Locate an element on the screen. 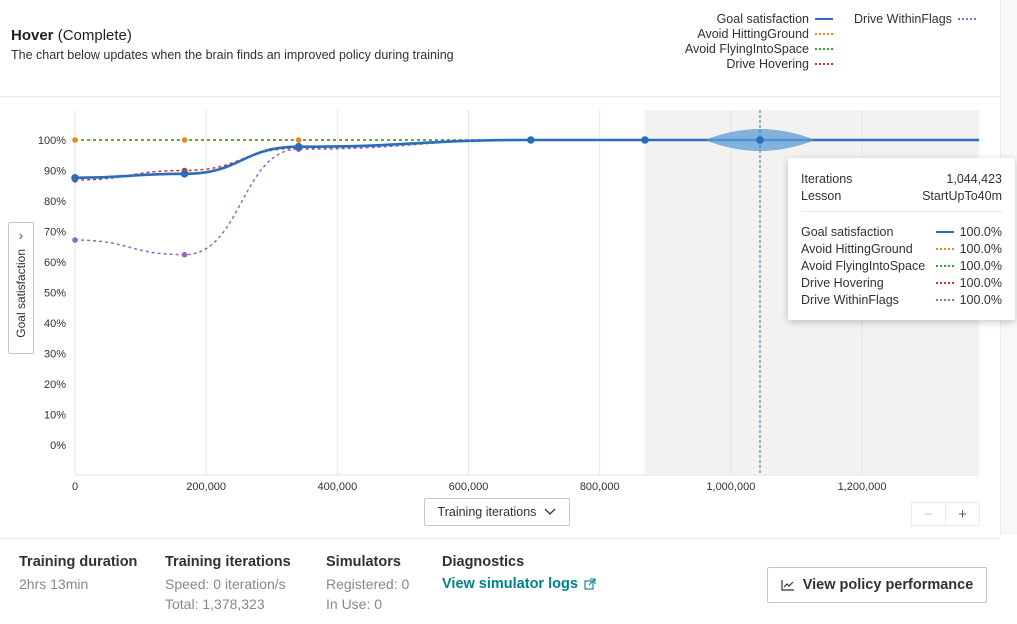 Image resolution: width=1017 pixels, height=624 pixels. tooltip-divider is located at coordinates (901, 211).